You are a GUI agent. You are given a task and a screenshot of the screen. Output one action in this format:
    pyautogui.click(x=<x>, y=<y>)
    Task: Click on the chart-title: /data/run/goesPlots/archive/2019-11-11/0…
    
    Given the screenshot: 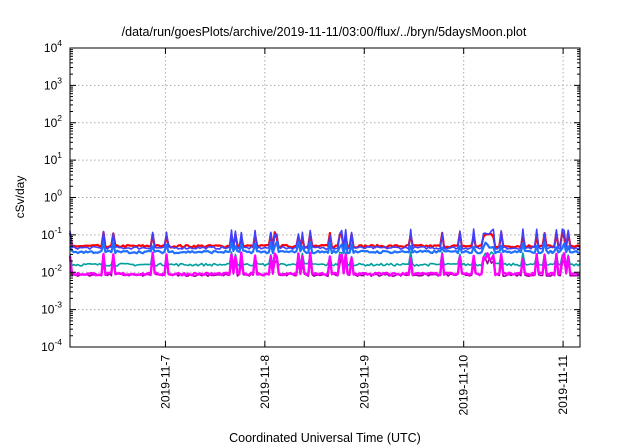 What is the action you would take?
    pyautogui.click(x=324, y=32)
    